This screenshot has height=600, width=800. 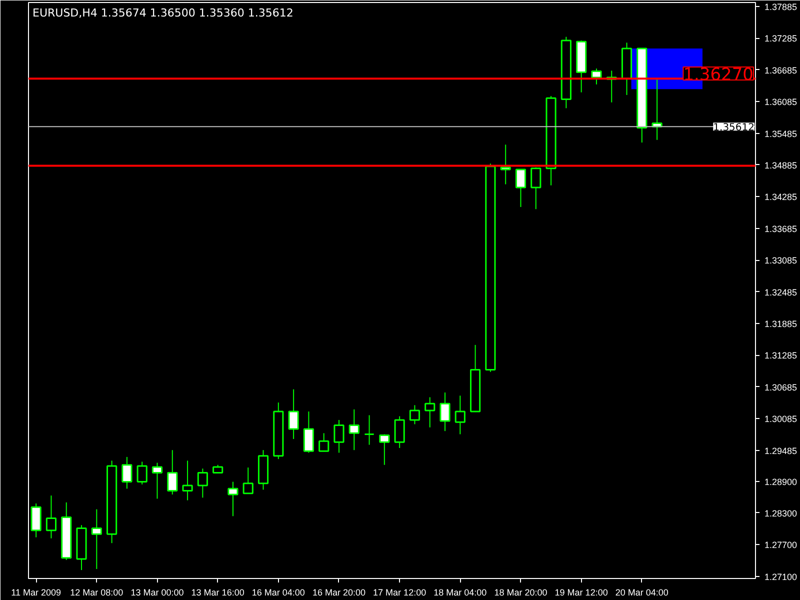 What do you see at coordinates (781, 39) in the screenshot?
I see `y-tick-label: 1.37285` at bounding box center [781, 39].